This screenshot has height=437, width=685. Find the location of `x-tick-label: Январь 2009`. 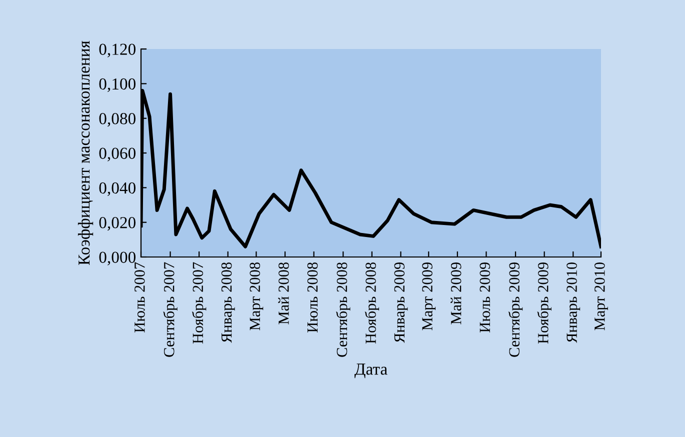

x-tick-label: Январь 2009 is located at coordinates (401, 302).